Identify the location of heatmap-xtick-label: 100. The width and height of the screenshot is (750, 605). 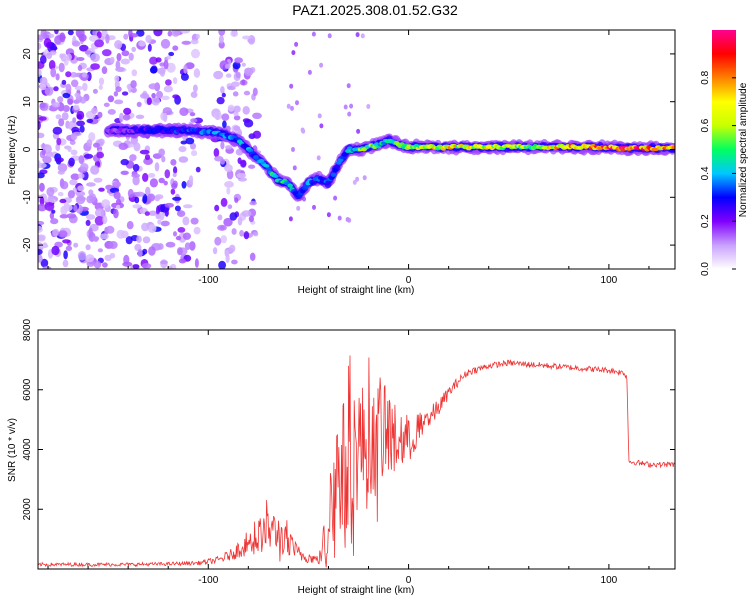
(609, 280).